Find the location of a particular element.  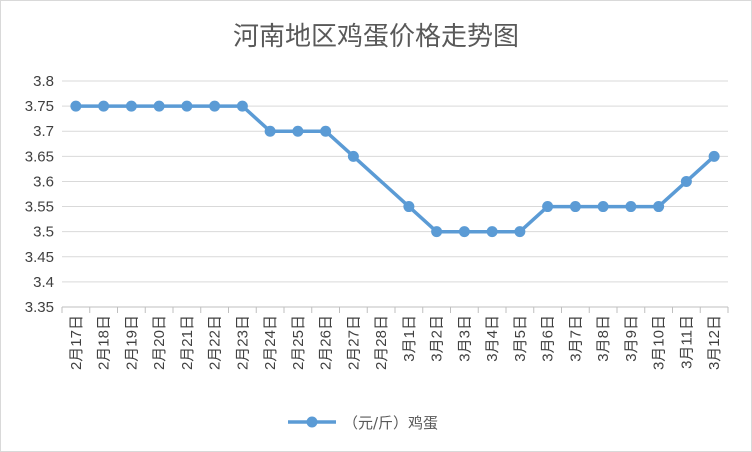

x-tick-label: 2月26日 is located at coordinates (326, 342).